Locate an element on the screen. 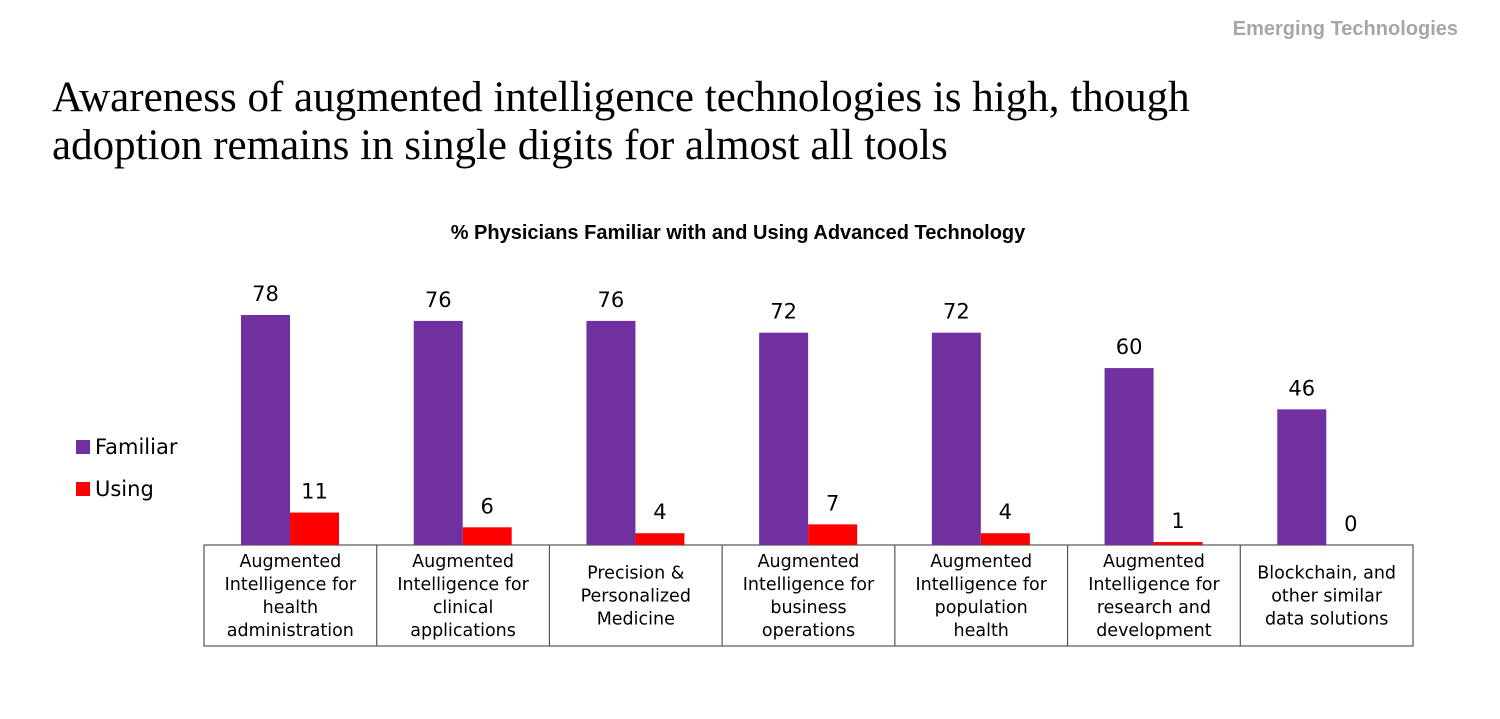  category-label: research and is located at coordinates (1154, 608).